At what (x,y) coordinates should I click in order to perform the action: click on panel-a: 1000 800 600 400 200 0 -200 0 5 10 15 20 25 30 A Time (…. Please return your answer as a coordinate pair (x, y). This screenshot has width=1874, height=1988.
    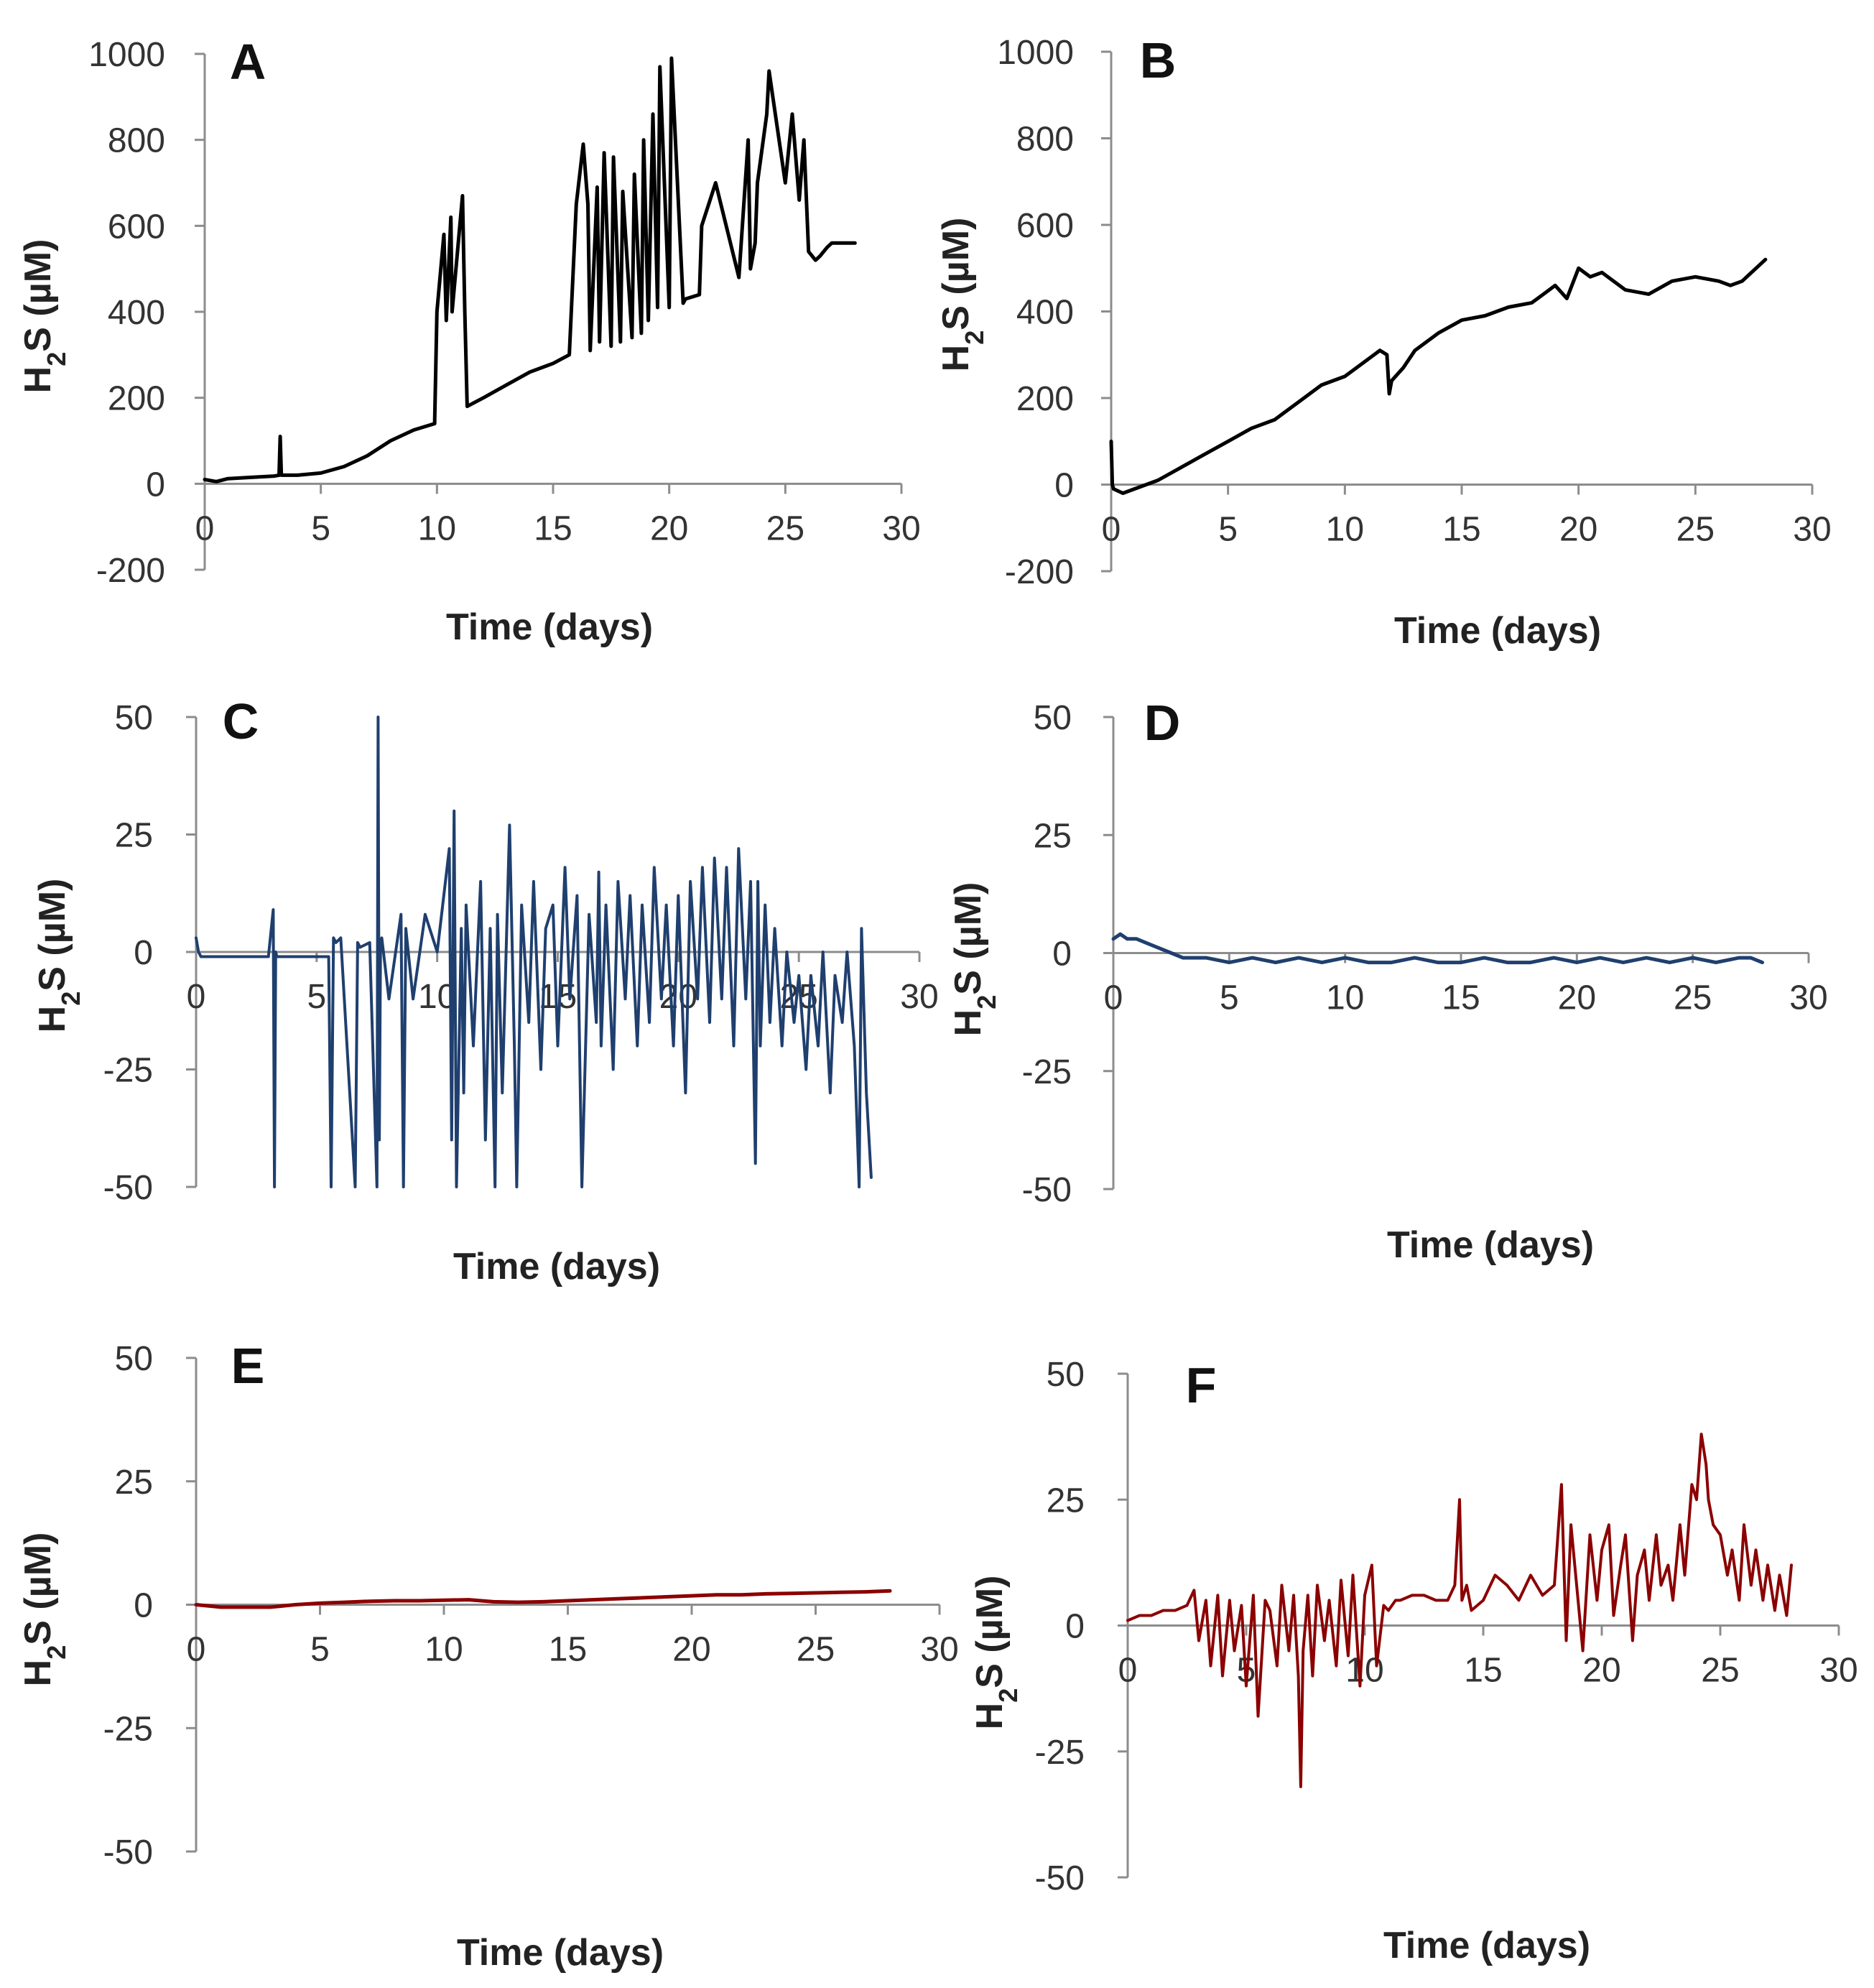
    Looking at the image, I should click on (469, 341).